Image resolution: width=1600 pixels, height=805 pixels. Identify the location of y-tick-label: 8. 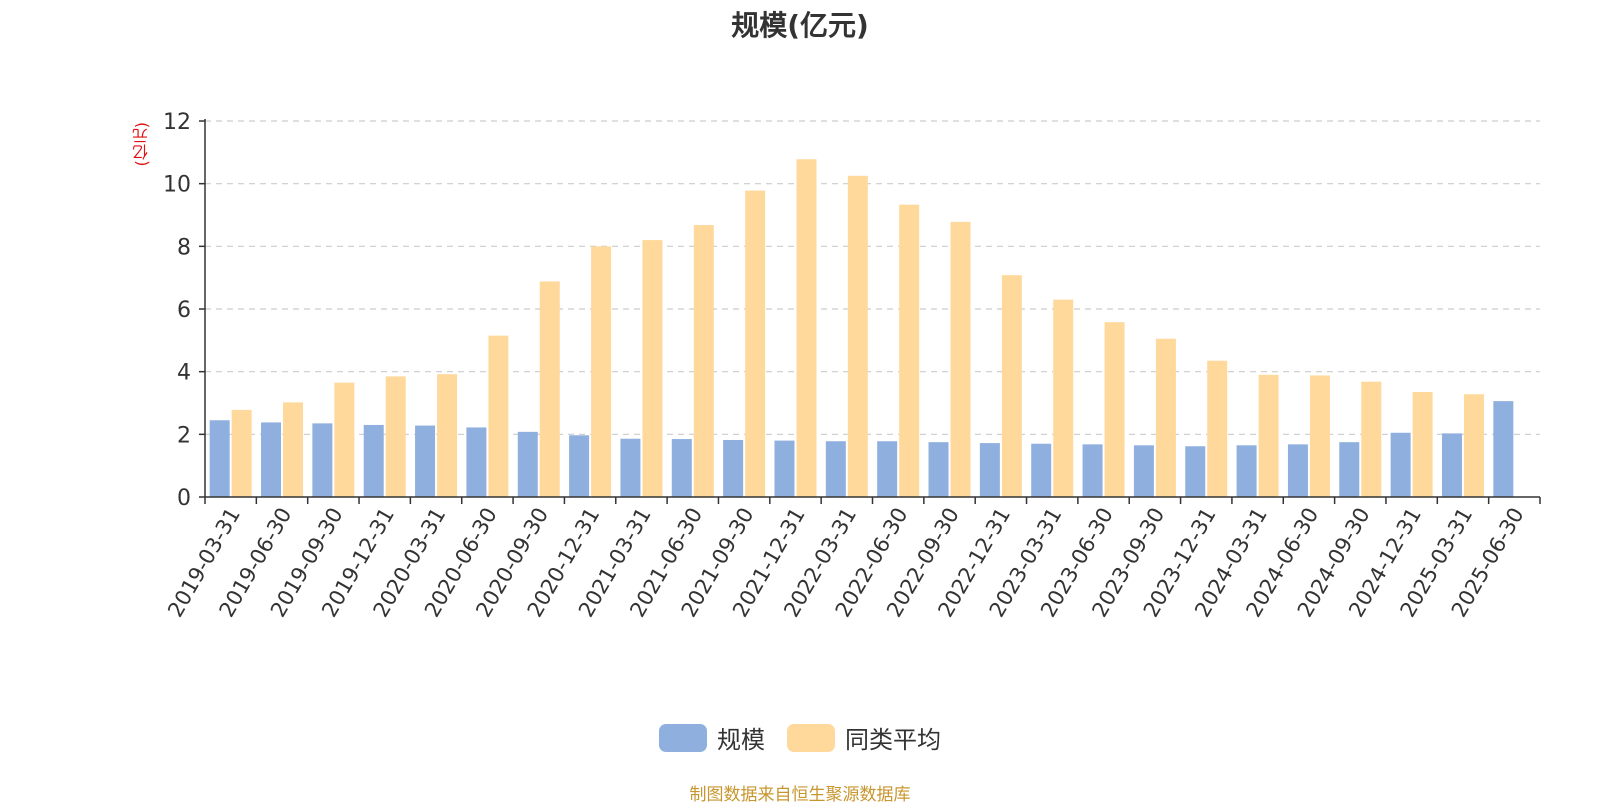
(184, 247).